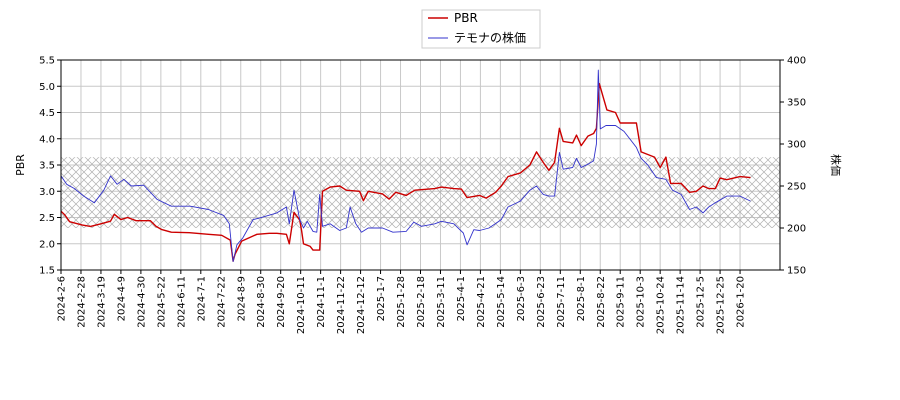 Image resolution: width=900 pixels, height=400 pixels. What do you see at coordinates (641, 302) in the screenshot?
I see `x-tick-label: 2025-10-3` at bounding box center [641, 302].